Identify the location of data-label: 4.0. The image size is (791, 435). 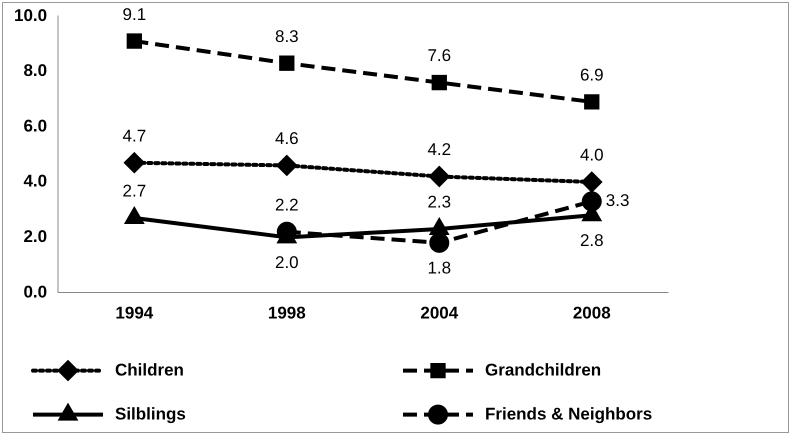
(592, 155).